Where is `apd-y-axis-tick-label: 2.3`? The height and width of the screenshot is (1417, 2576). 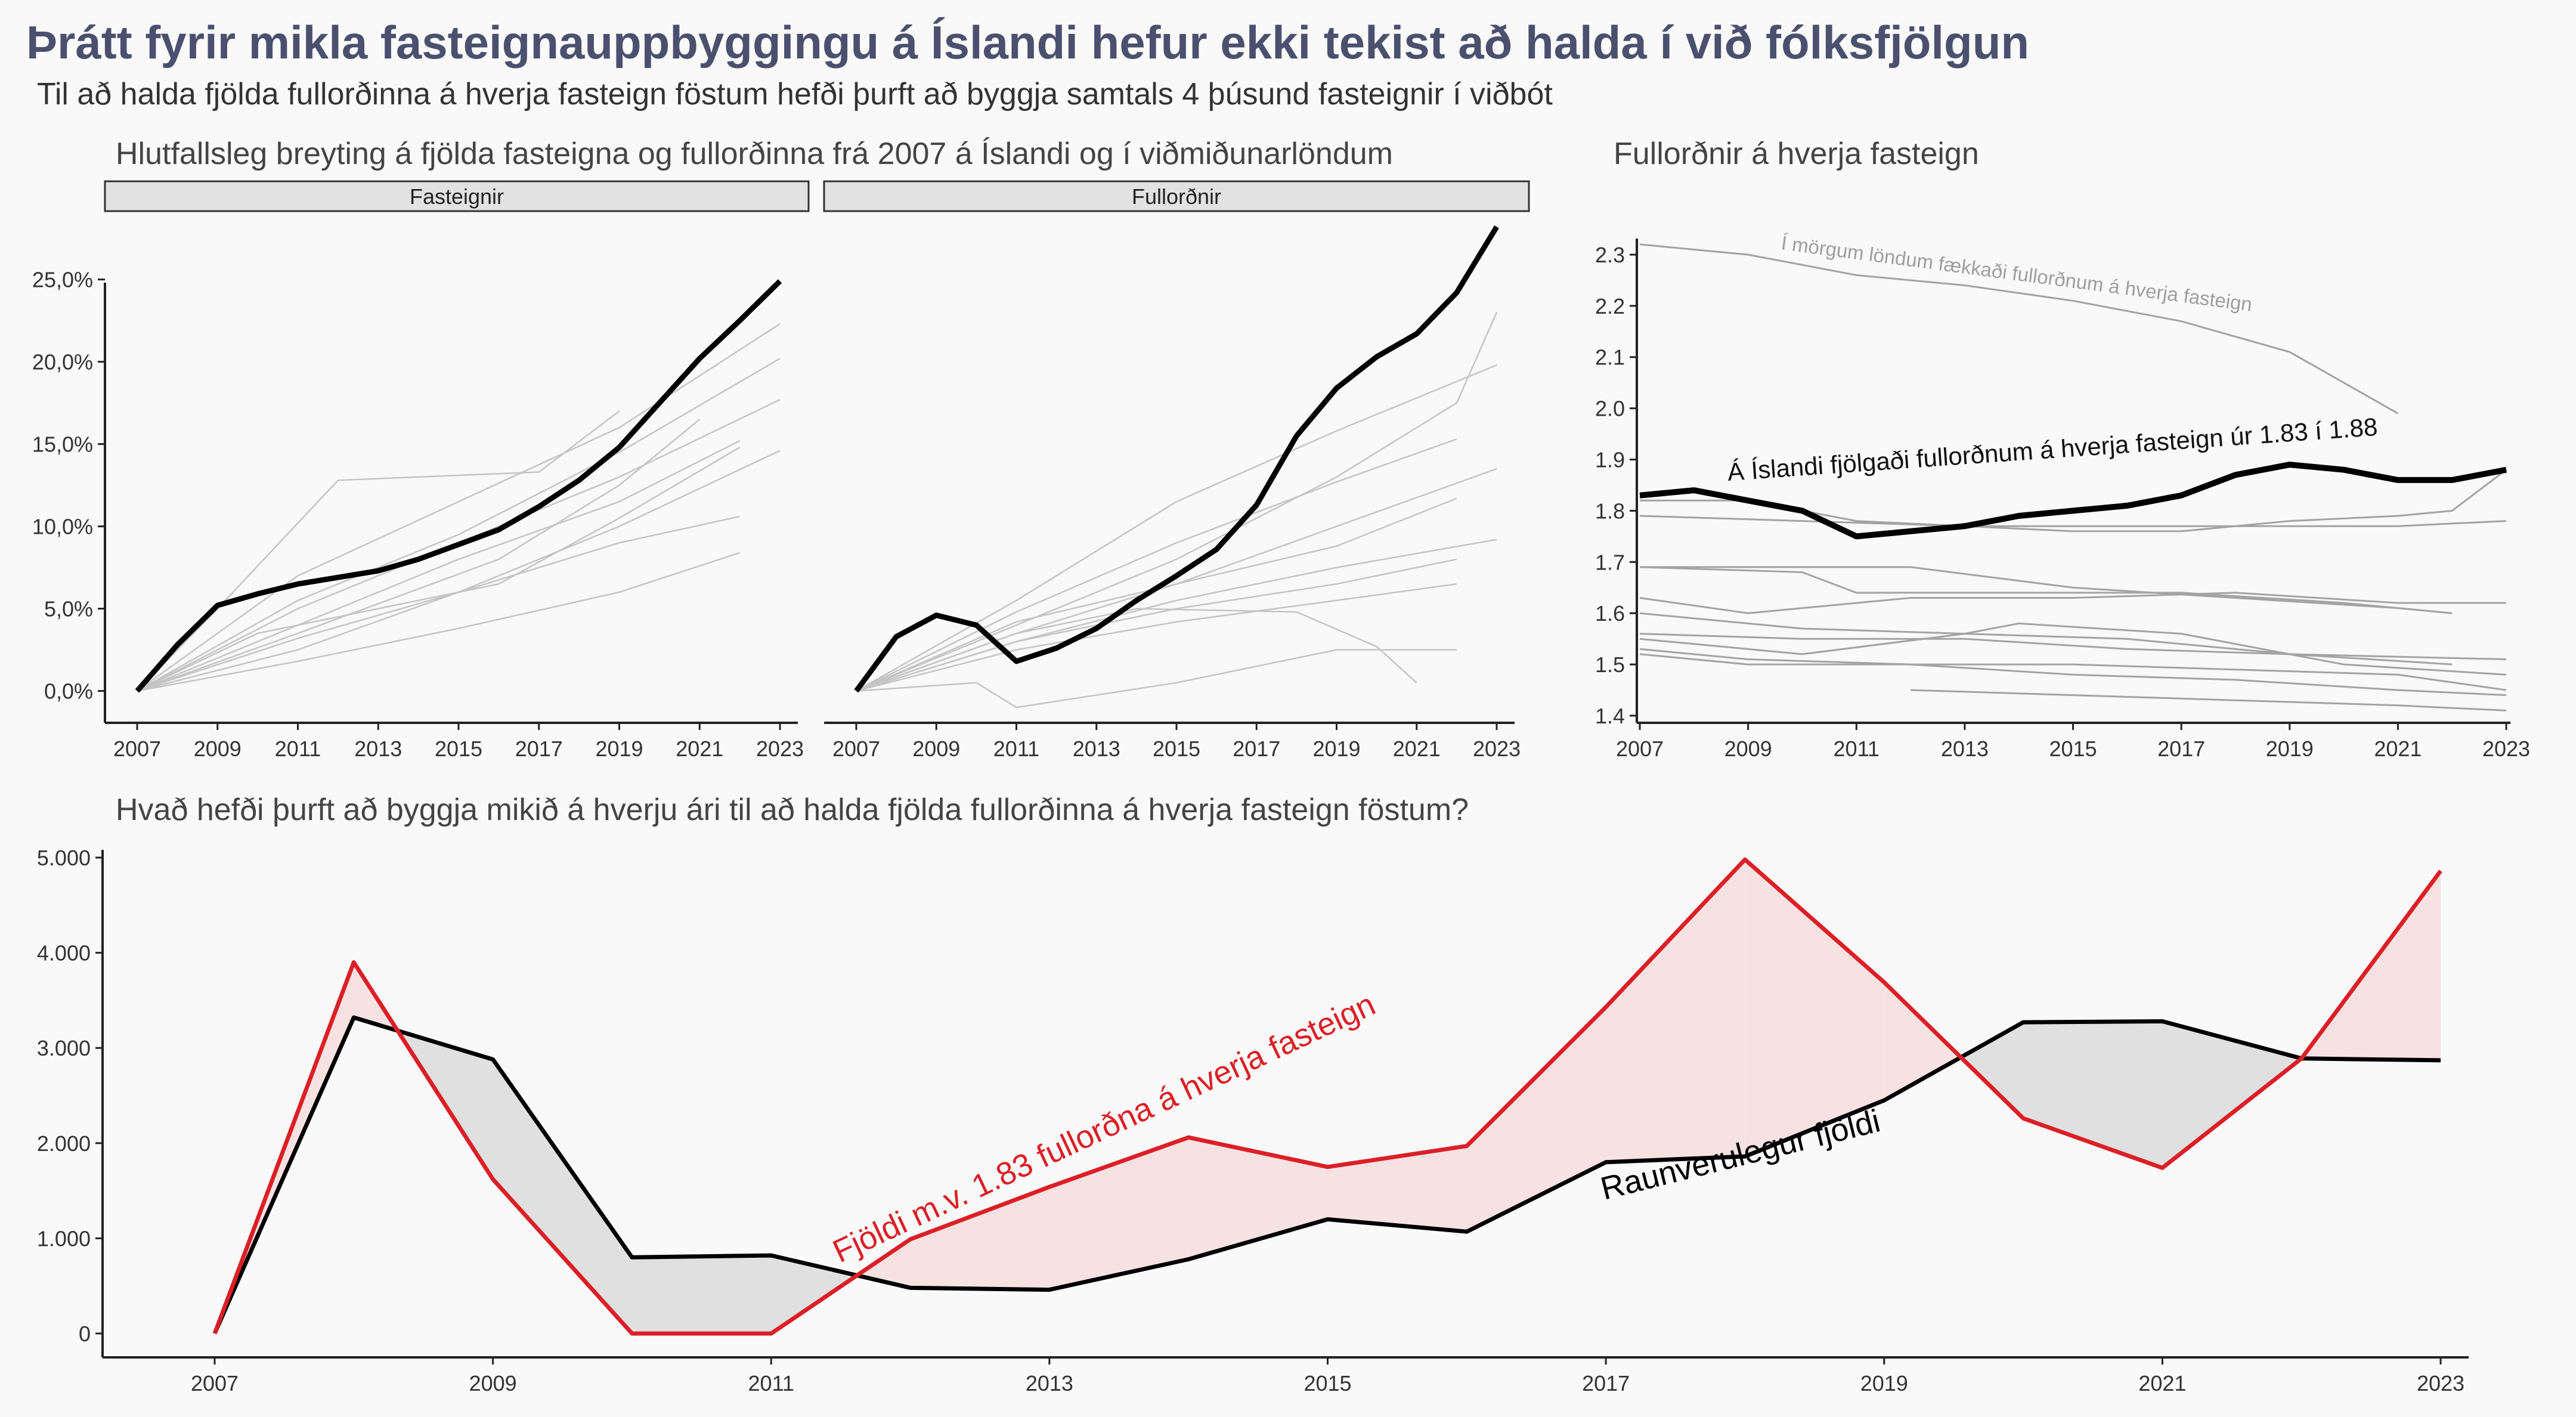 apd-y-axis-tick-label: 2.3 is located at coordinates (1610, 255).